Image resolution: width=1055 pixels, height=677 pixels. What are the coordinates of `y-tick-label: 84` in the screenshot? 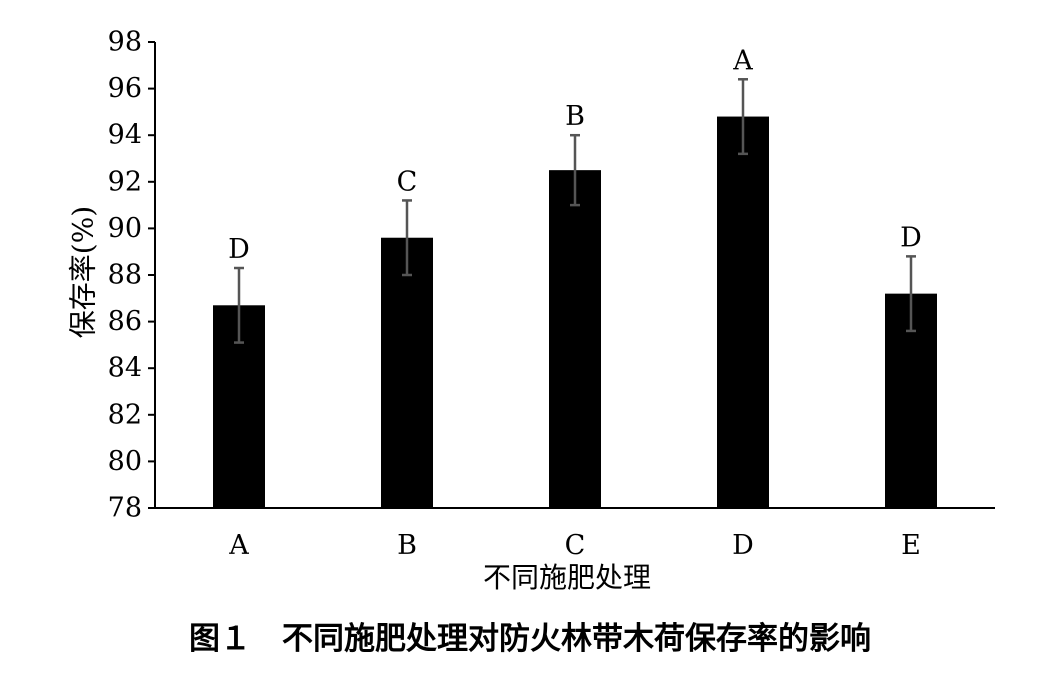 It's located at (125, 368).